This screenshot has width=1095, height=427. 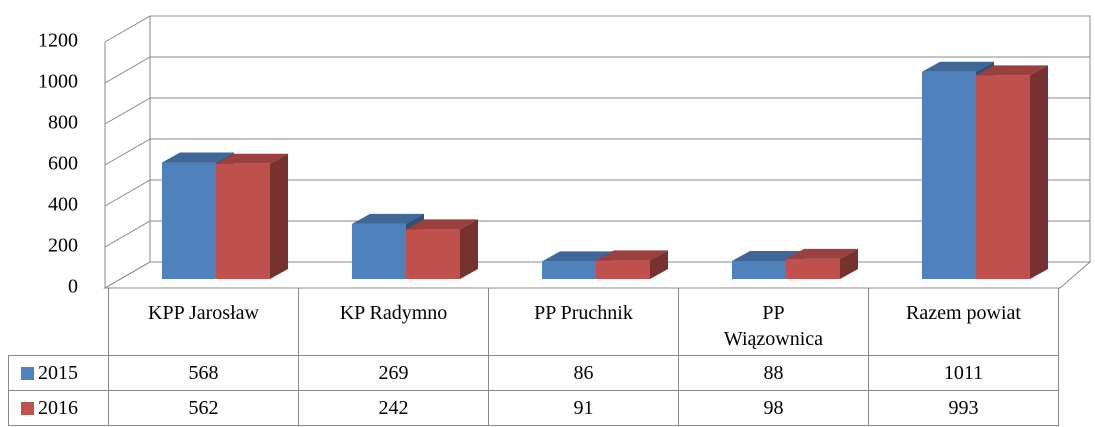 What do you see at coordinates (773, 326) in the screenshot?
I see `x-tick-label: PP Wiązownica` at bounding box center [773, 326].